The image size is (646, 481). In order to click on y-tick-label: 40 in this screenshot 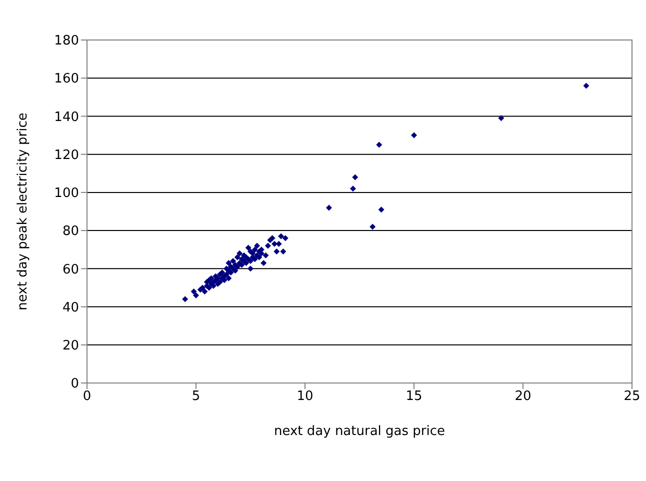, I will do `click(70, 308)`.